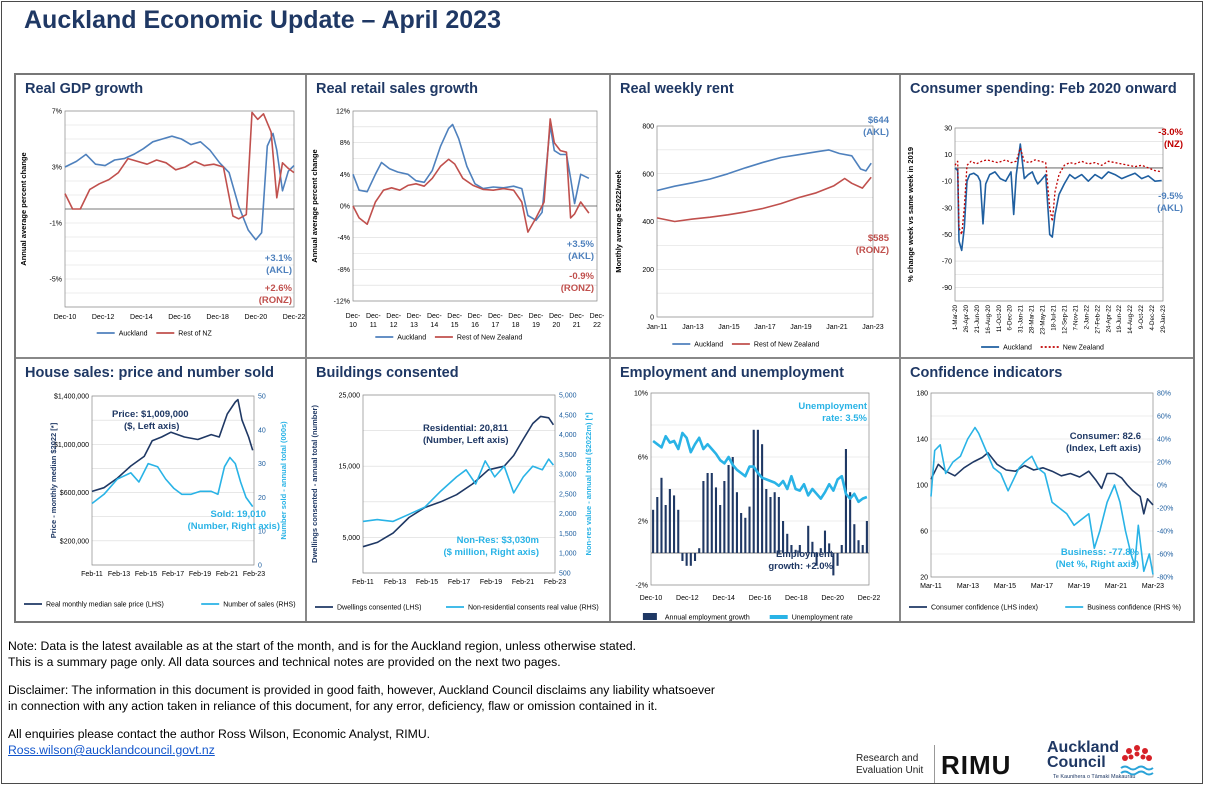 The image size is (1206, 787). I want to click on x-tick-label: Dec-12, so click(687, 598).